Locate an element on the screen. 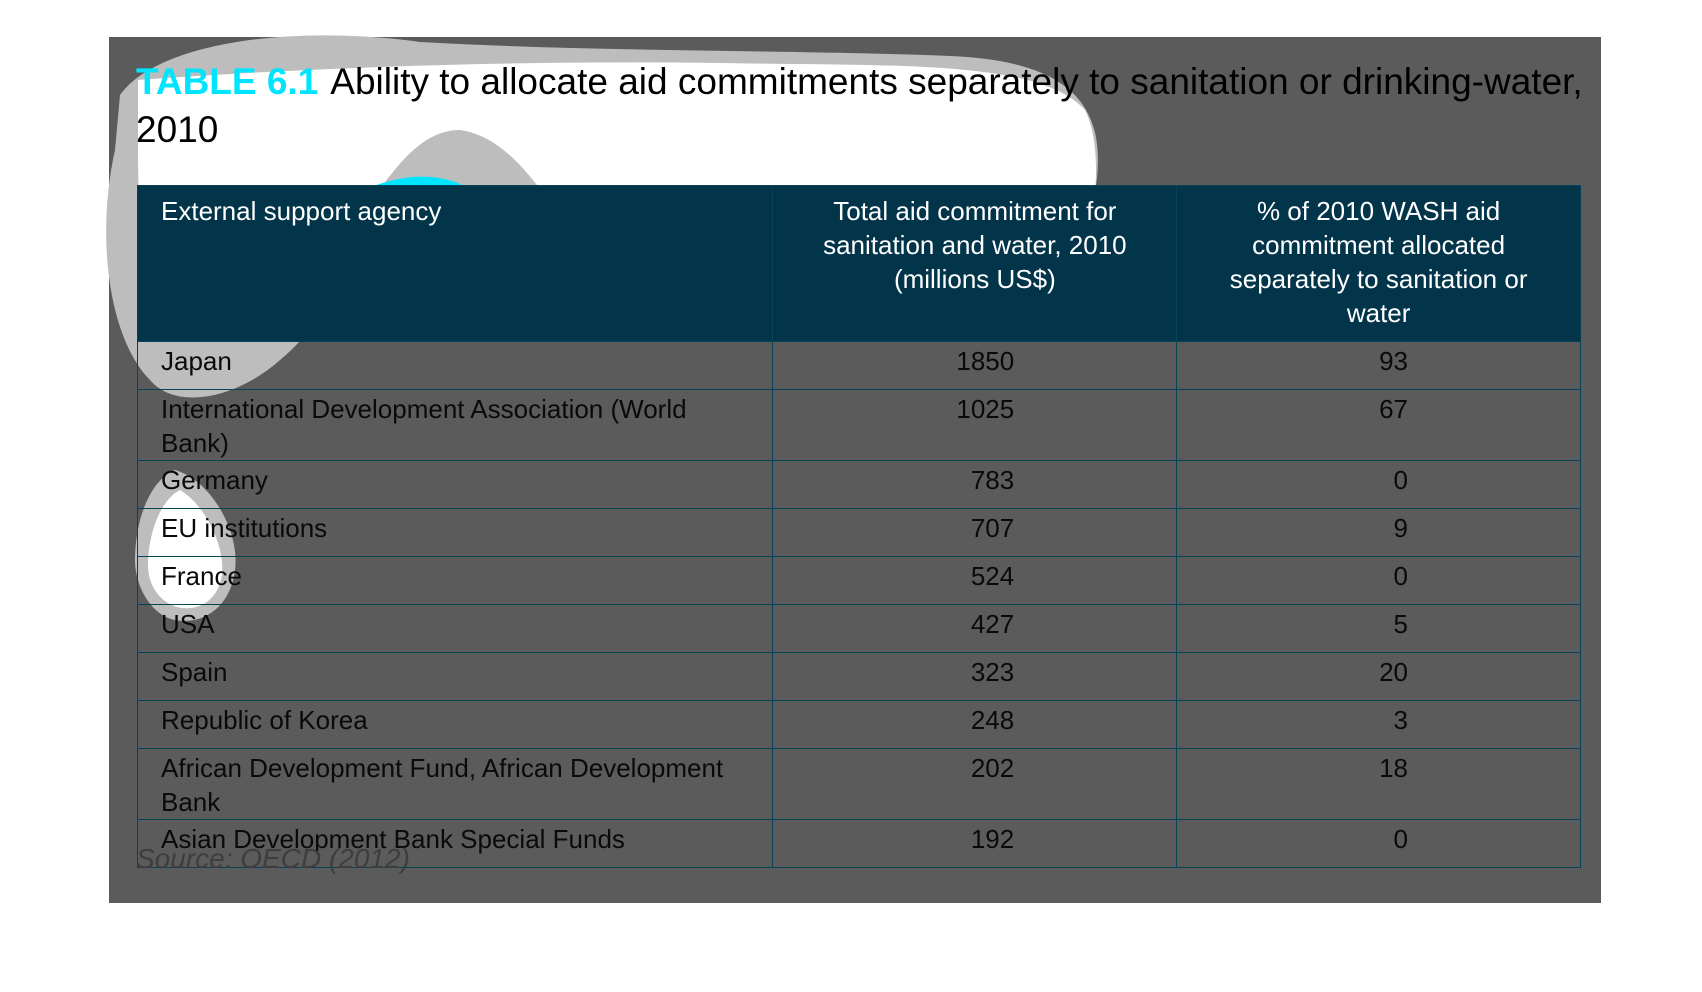 This screenshot has height=992, width=1702. percent-cell: 67 is located at coordinates (1378, 425).